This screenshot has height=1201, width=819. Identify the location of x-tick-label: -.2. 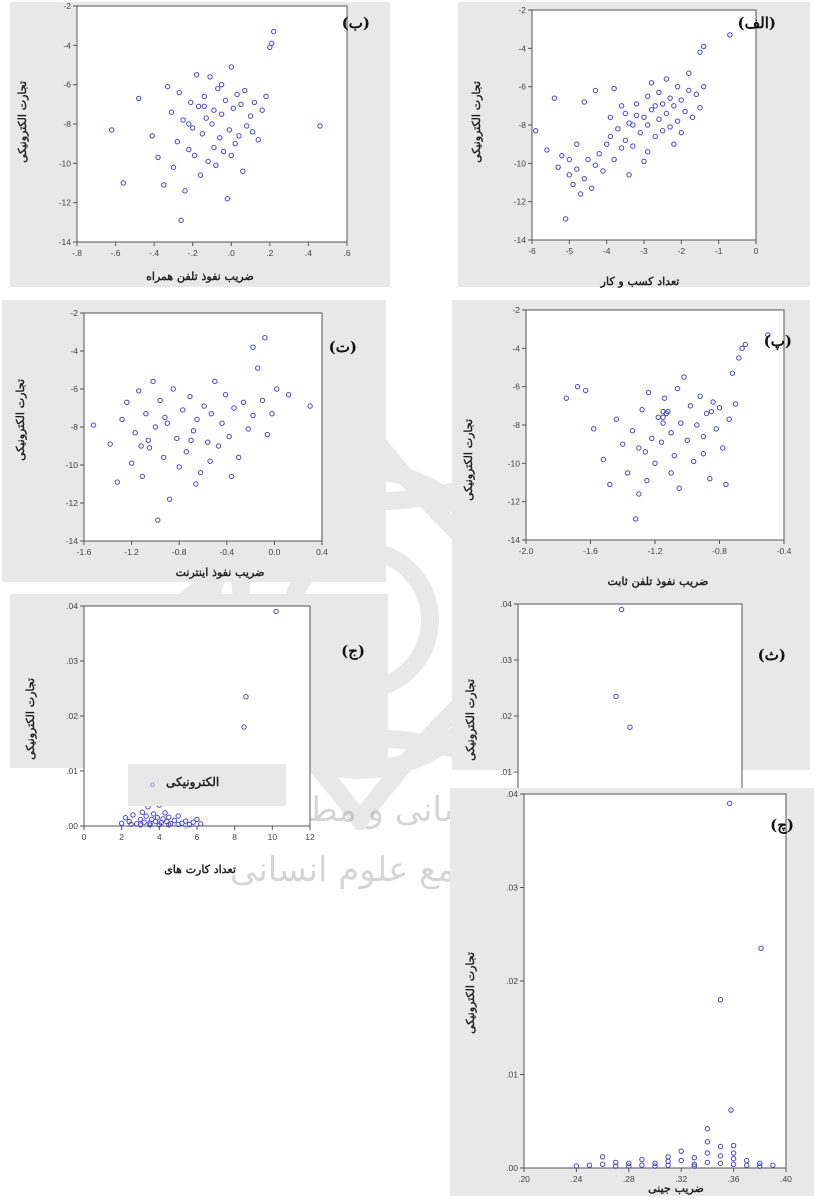
(193, 253).